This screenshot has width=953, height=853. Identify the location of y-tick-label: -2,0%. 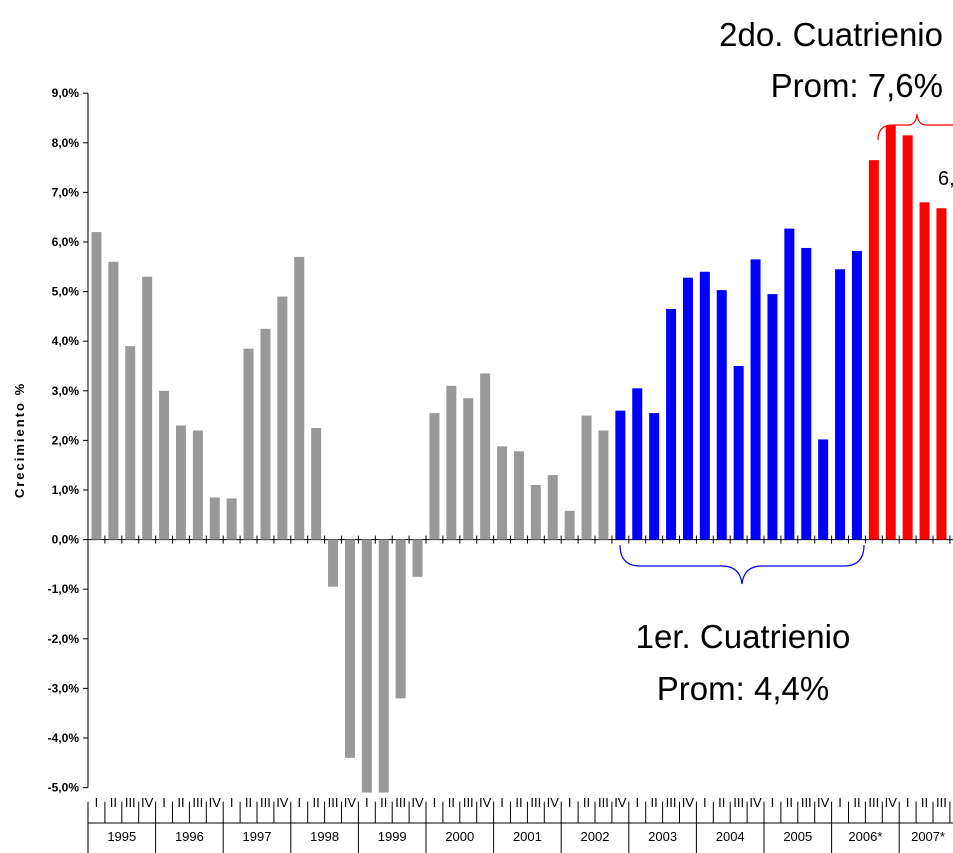
(64, 639).